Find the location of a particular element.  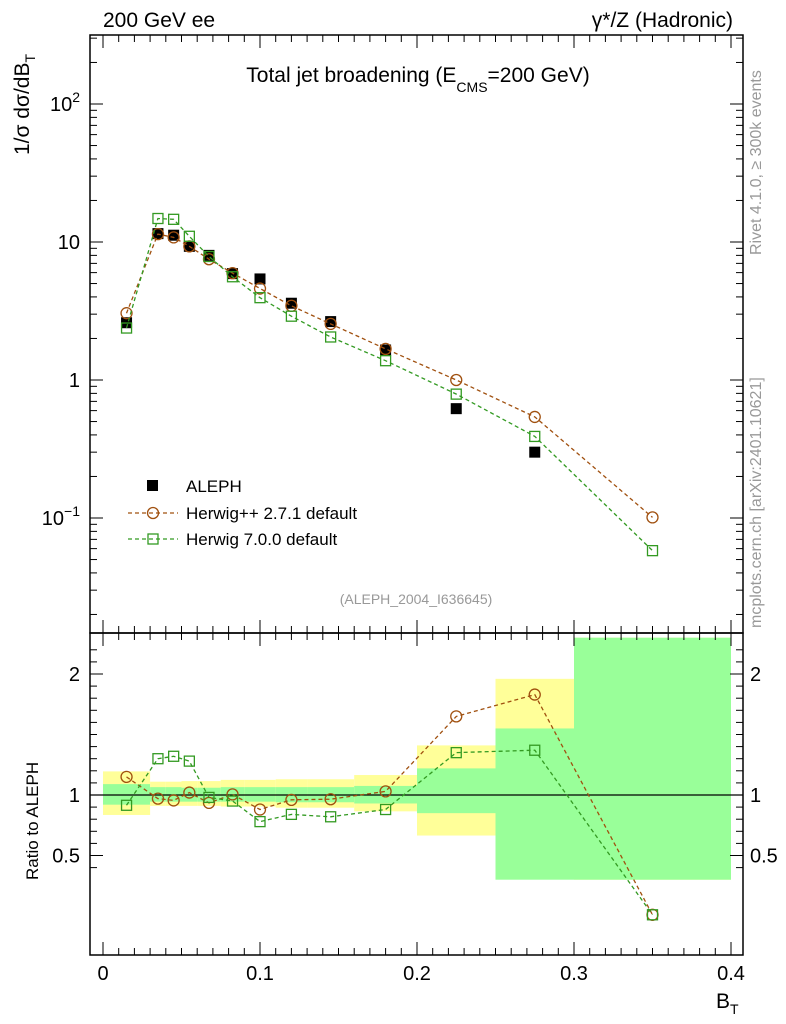

mcplots-label: mcplots.cern.ch [arXiv:2401.10621] is located at coordinates (756, 502).